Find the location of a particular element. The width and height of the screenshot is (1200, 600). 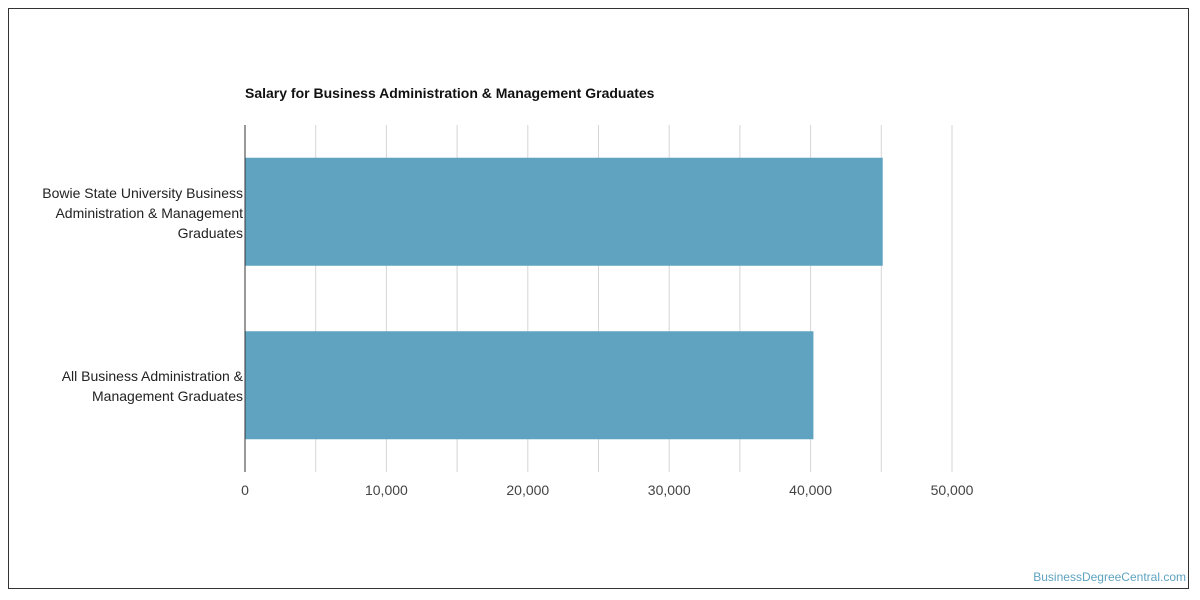

x-tick-label: 40,000 is located at coordinates (810, 490).